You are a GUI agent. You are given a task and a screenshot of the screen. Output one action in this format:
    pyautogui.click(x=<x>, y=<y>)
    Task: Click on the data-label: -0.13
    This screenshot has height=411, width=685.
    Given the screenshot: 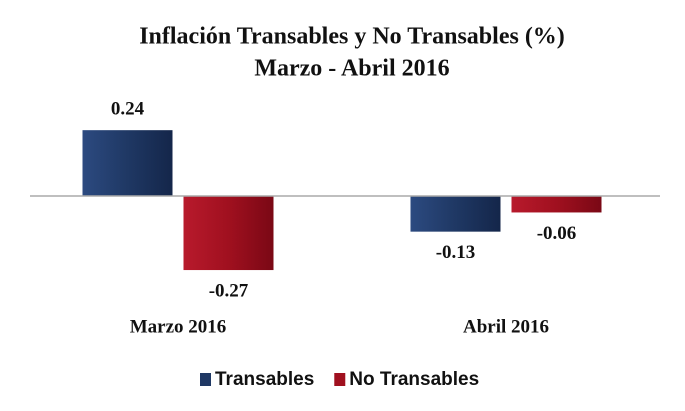 What is the action you would take?
    pyautogui.click(x=456, y=252)
    